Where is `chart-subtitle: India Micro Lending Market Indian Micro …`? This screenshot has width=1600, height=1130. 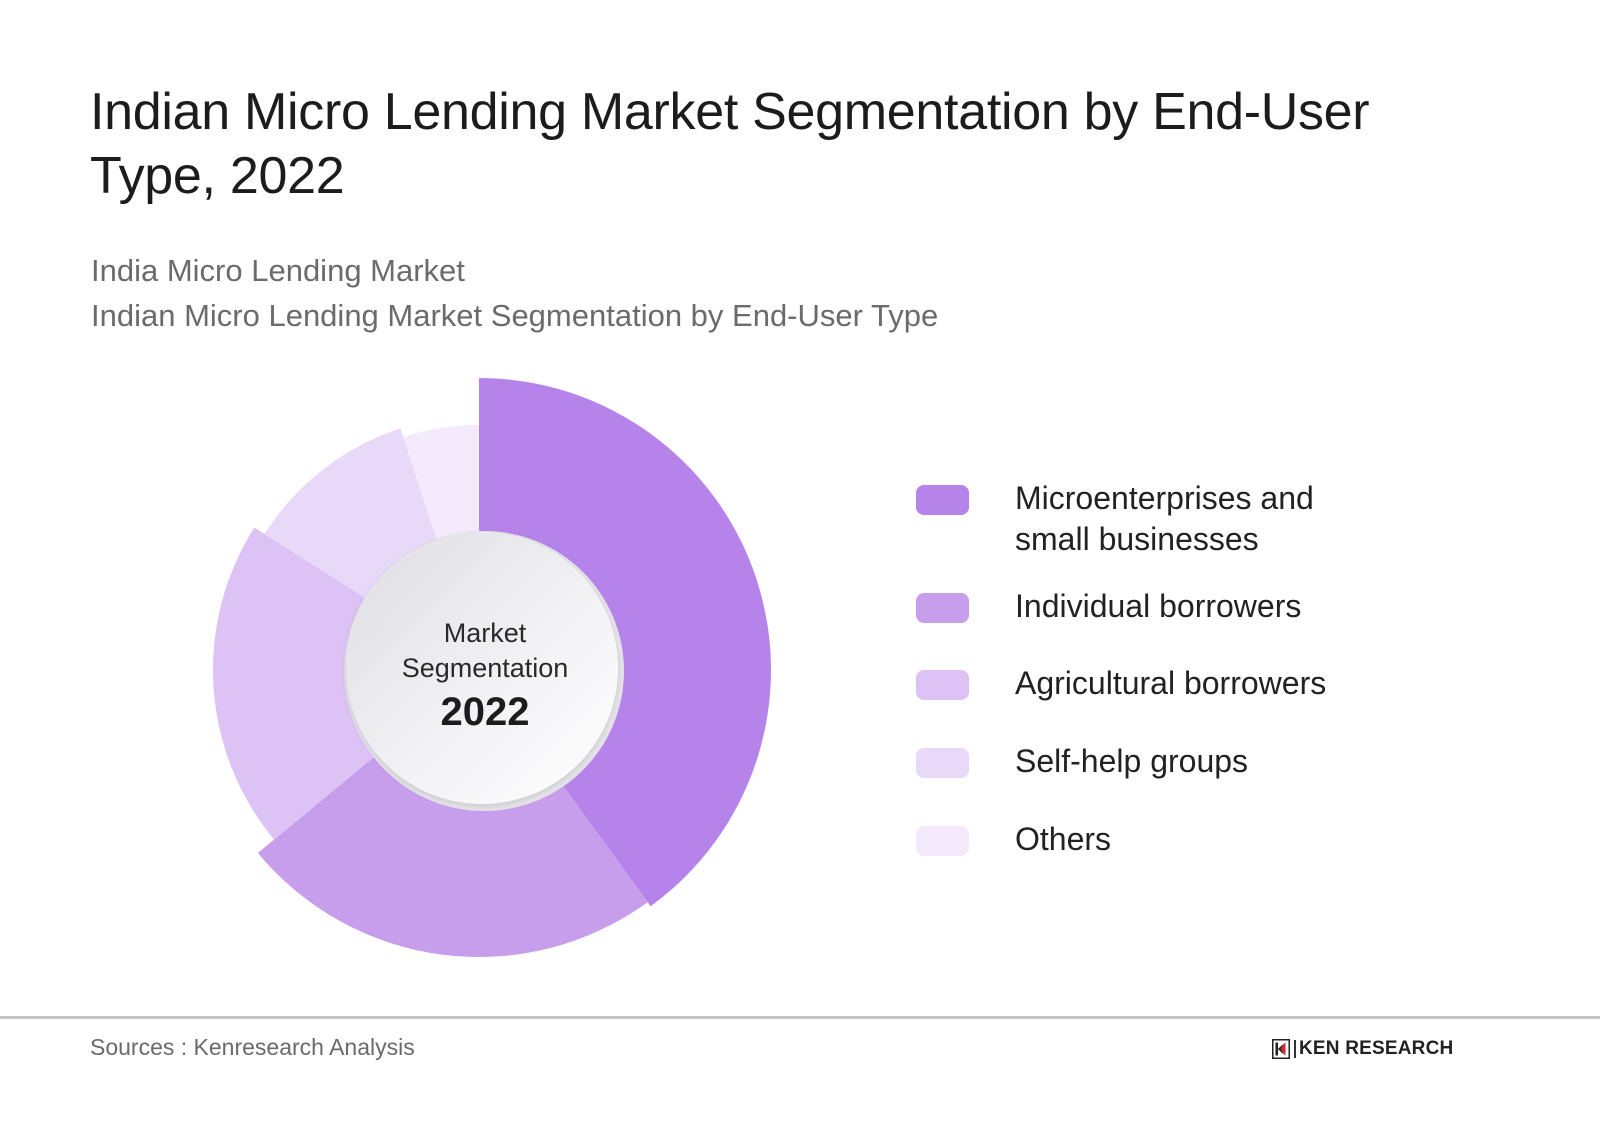 chart-subtitle: India Micro Lending Market Indian Micro … is located at coordinates (514, 293).